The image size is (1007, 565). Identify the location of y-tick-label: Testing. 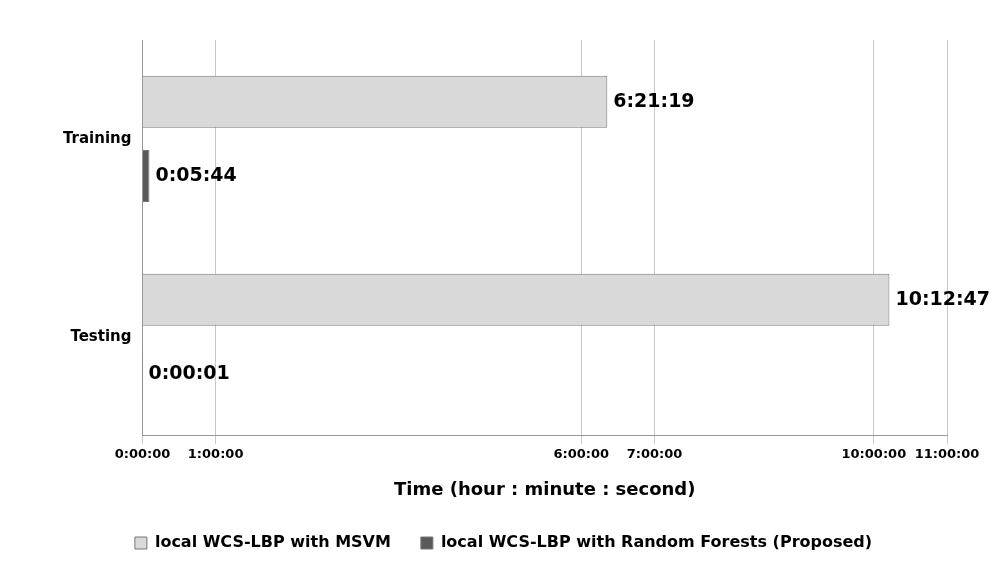
(101, 335).